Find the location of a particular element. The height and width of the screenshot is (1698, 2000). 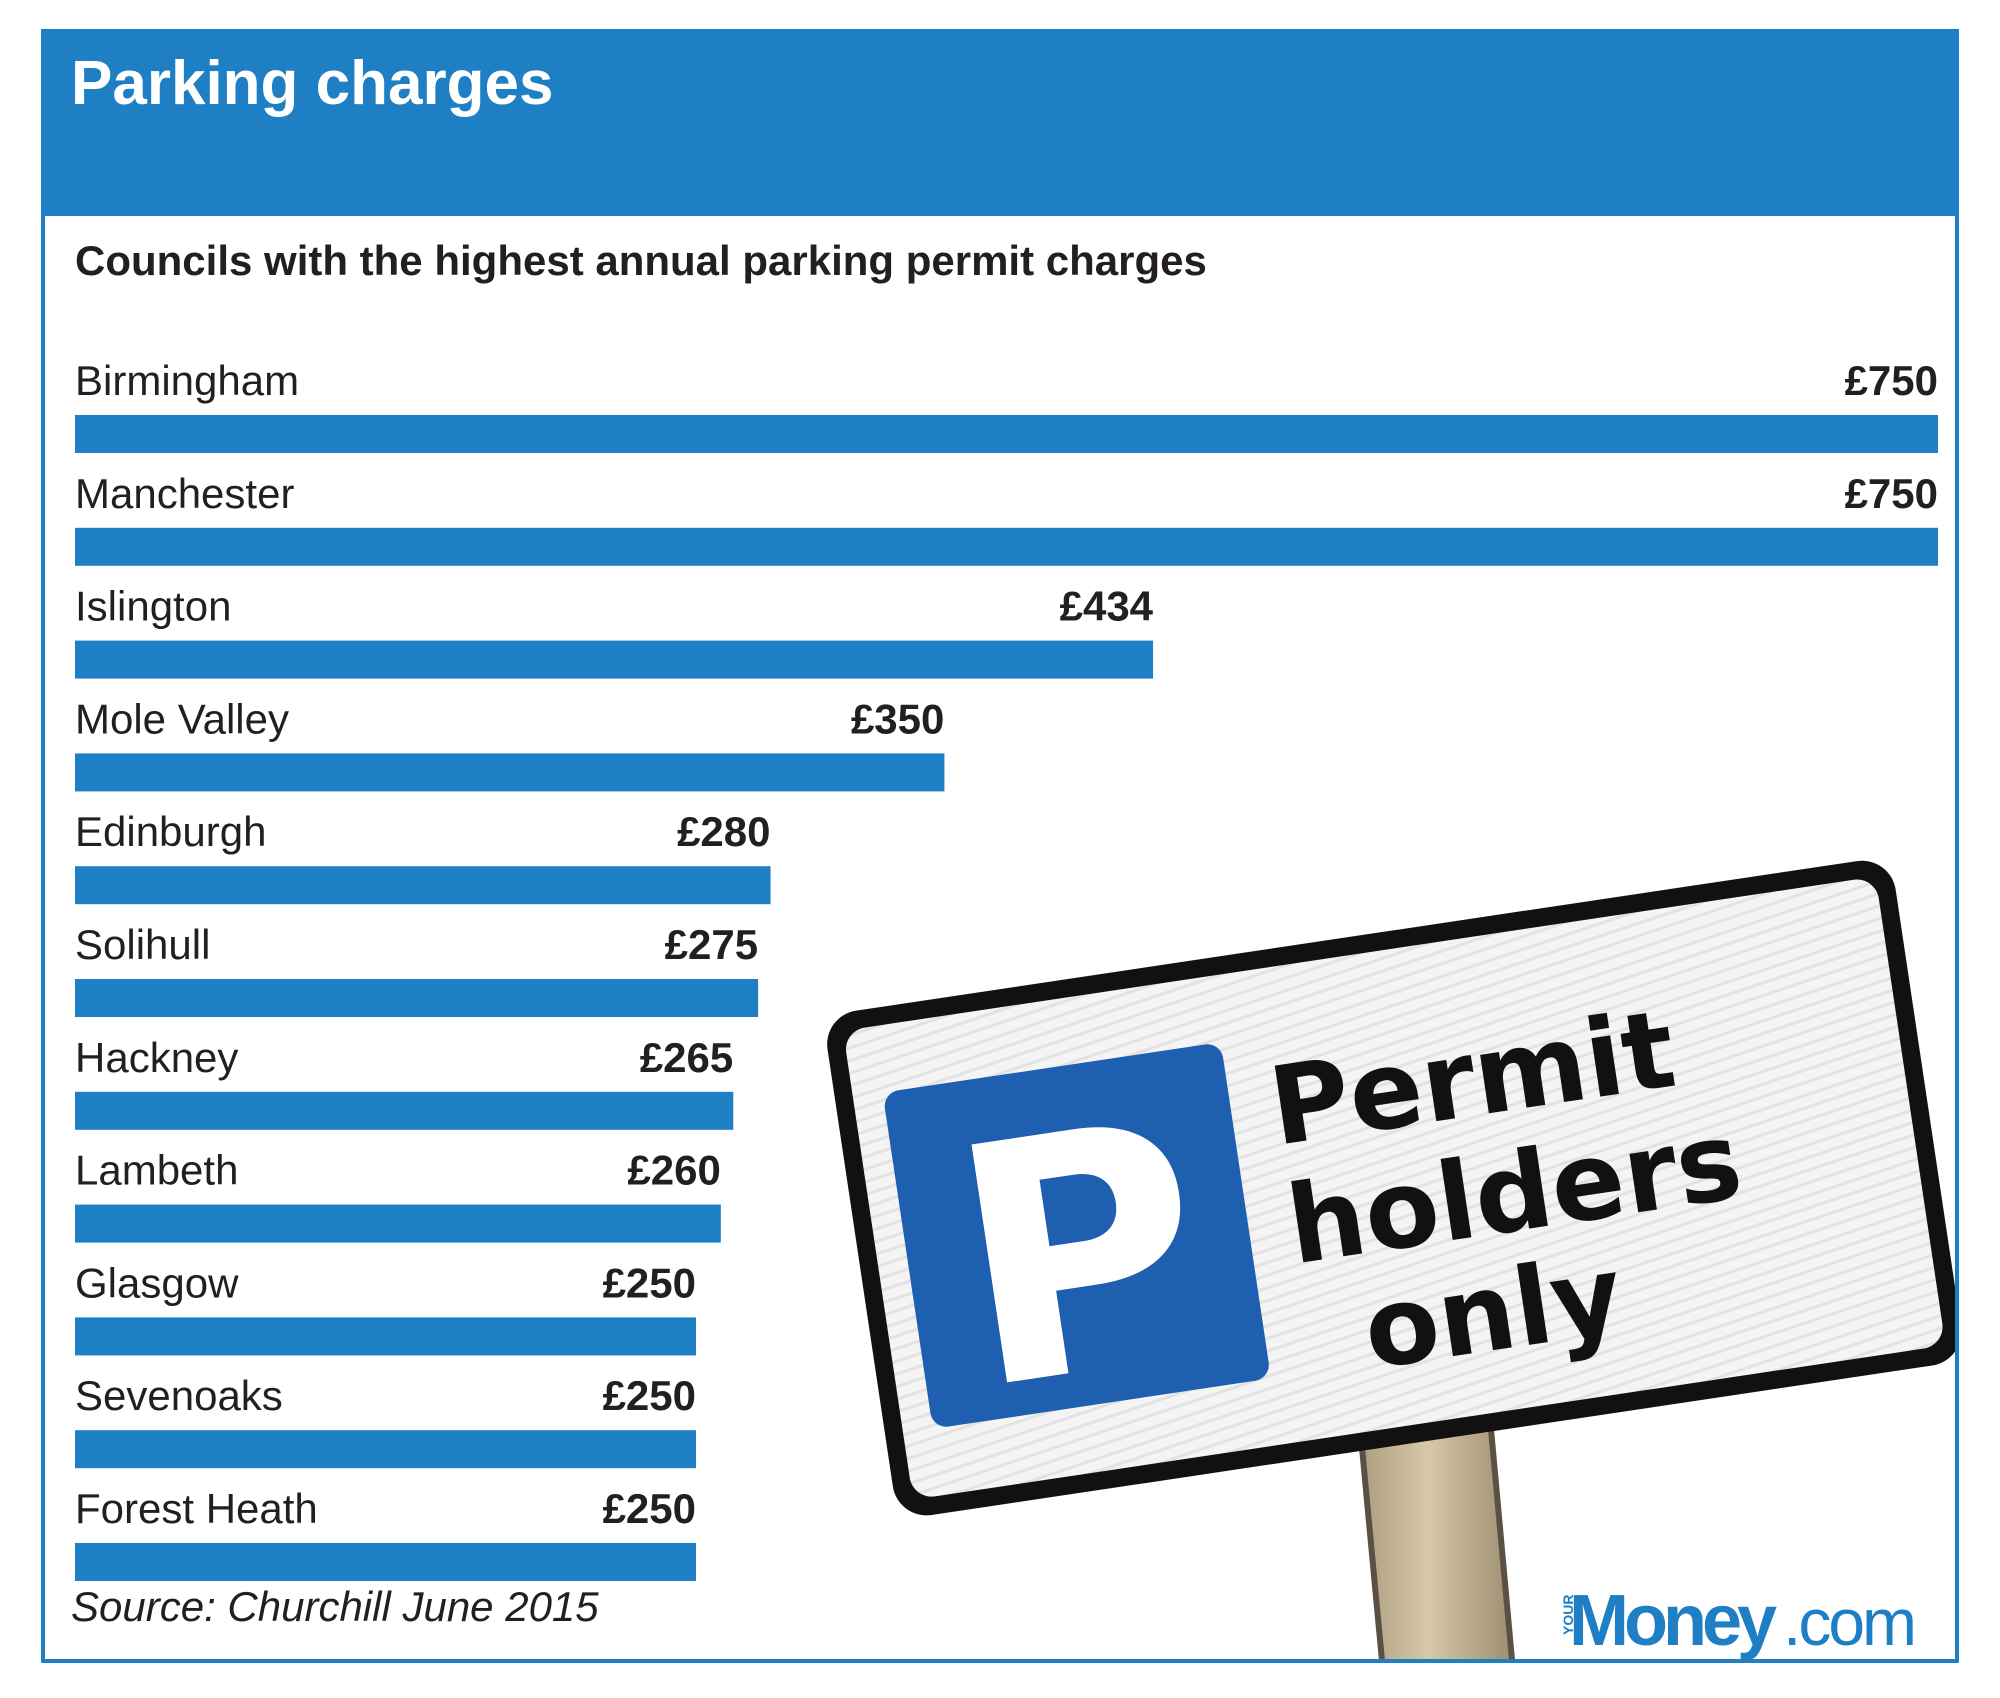

category-label: Glasgow is located at coordinates (157, 1282).